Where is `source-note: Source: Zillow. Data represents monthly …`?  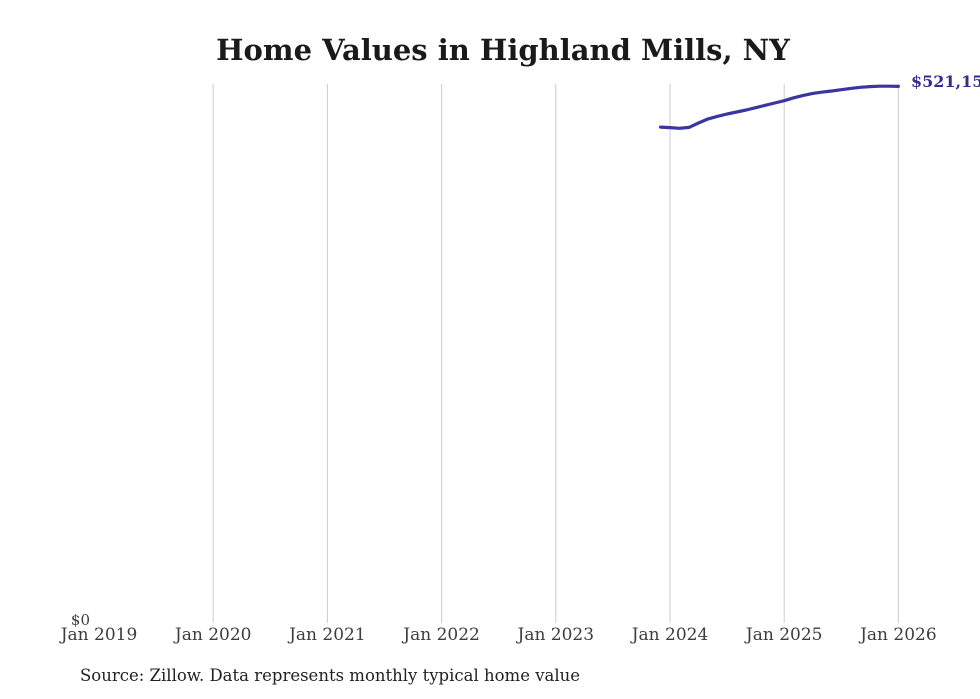 source-note: Source: Zillow. Data represents monthly … is located at coordinates (330, 675).